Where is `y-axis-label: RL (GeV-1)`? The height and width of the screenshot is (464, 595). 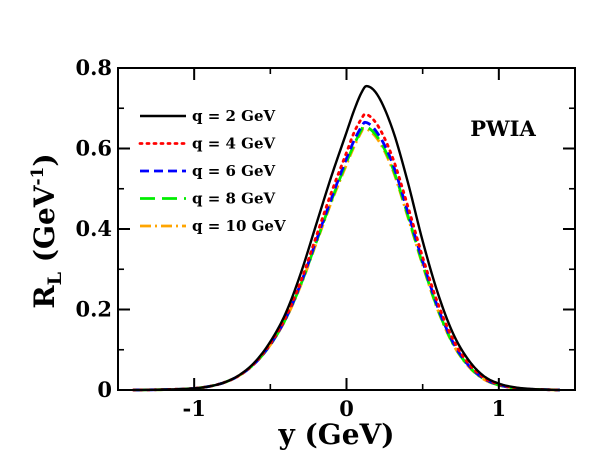
y-axis-label: RL (GeV-1) is located at coordinates (47, 230).